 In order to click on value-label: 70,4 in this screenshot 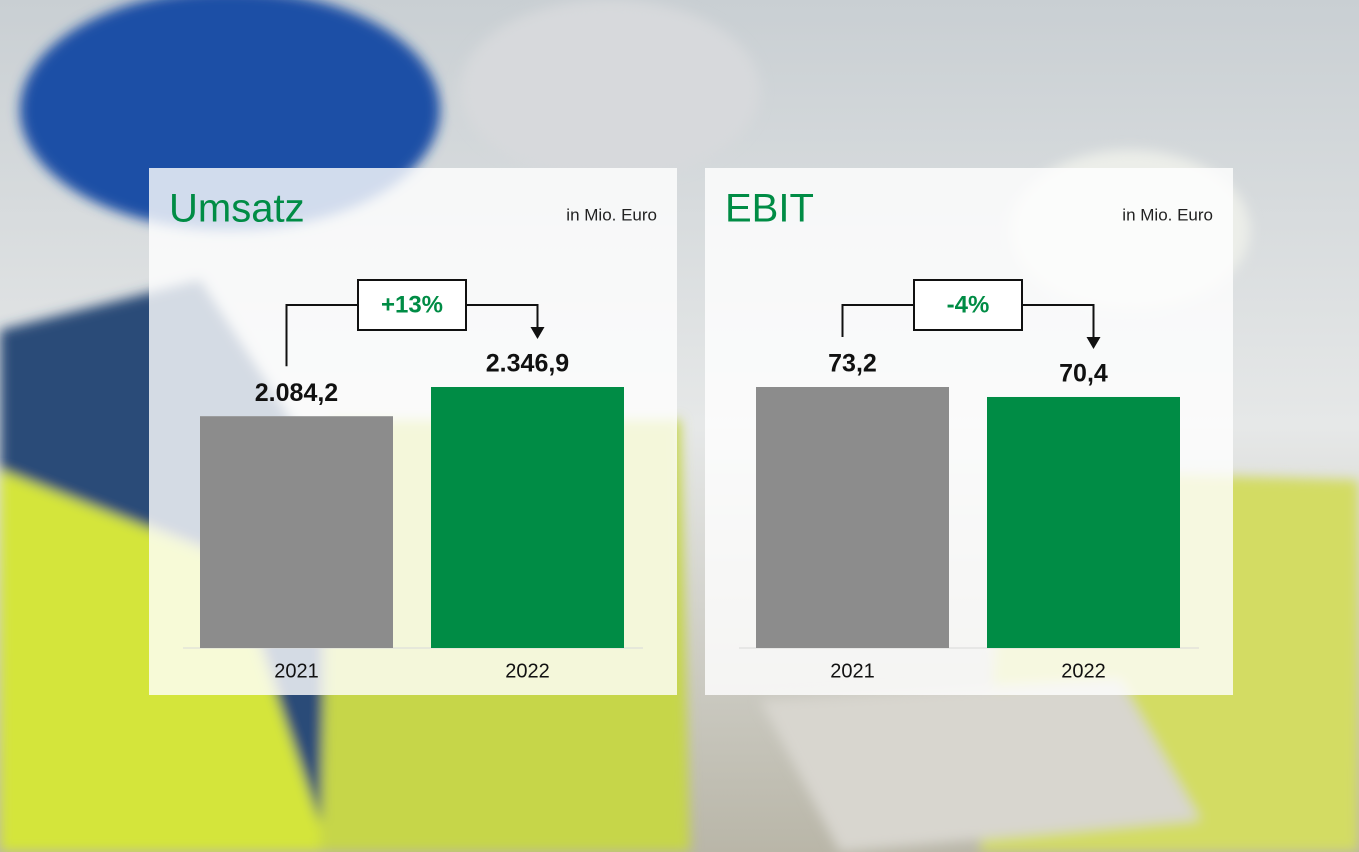, I will do `click(1083, 374)`.